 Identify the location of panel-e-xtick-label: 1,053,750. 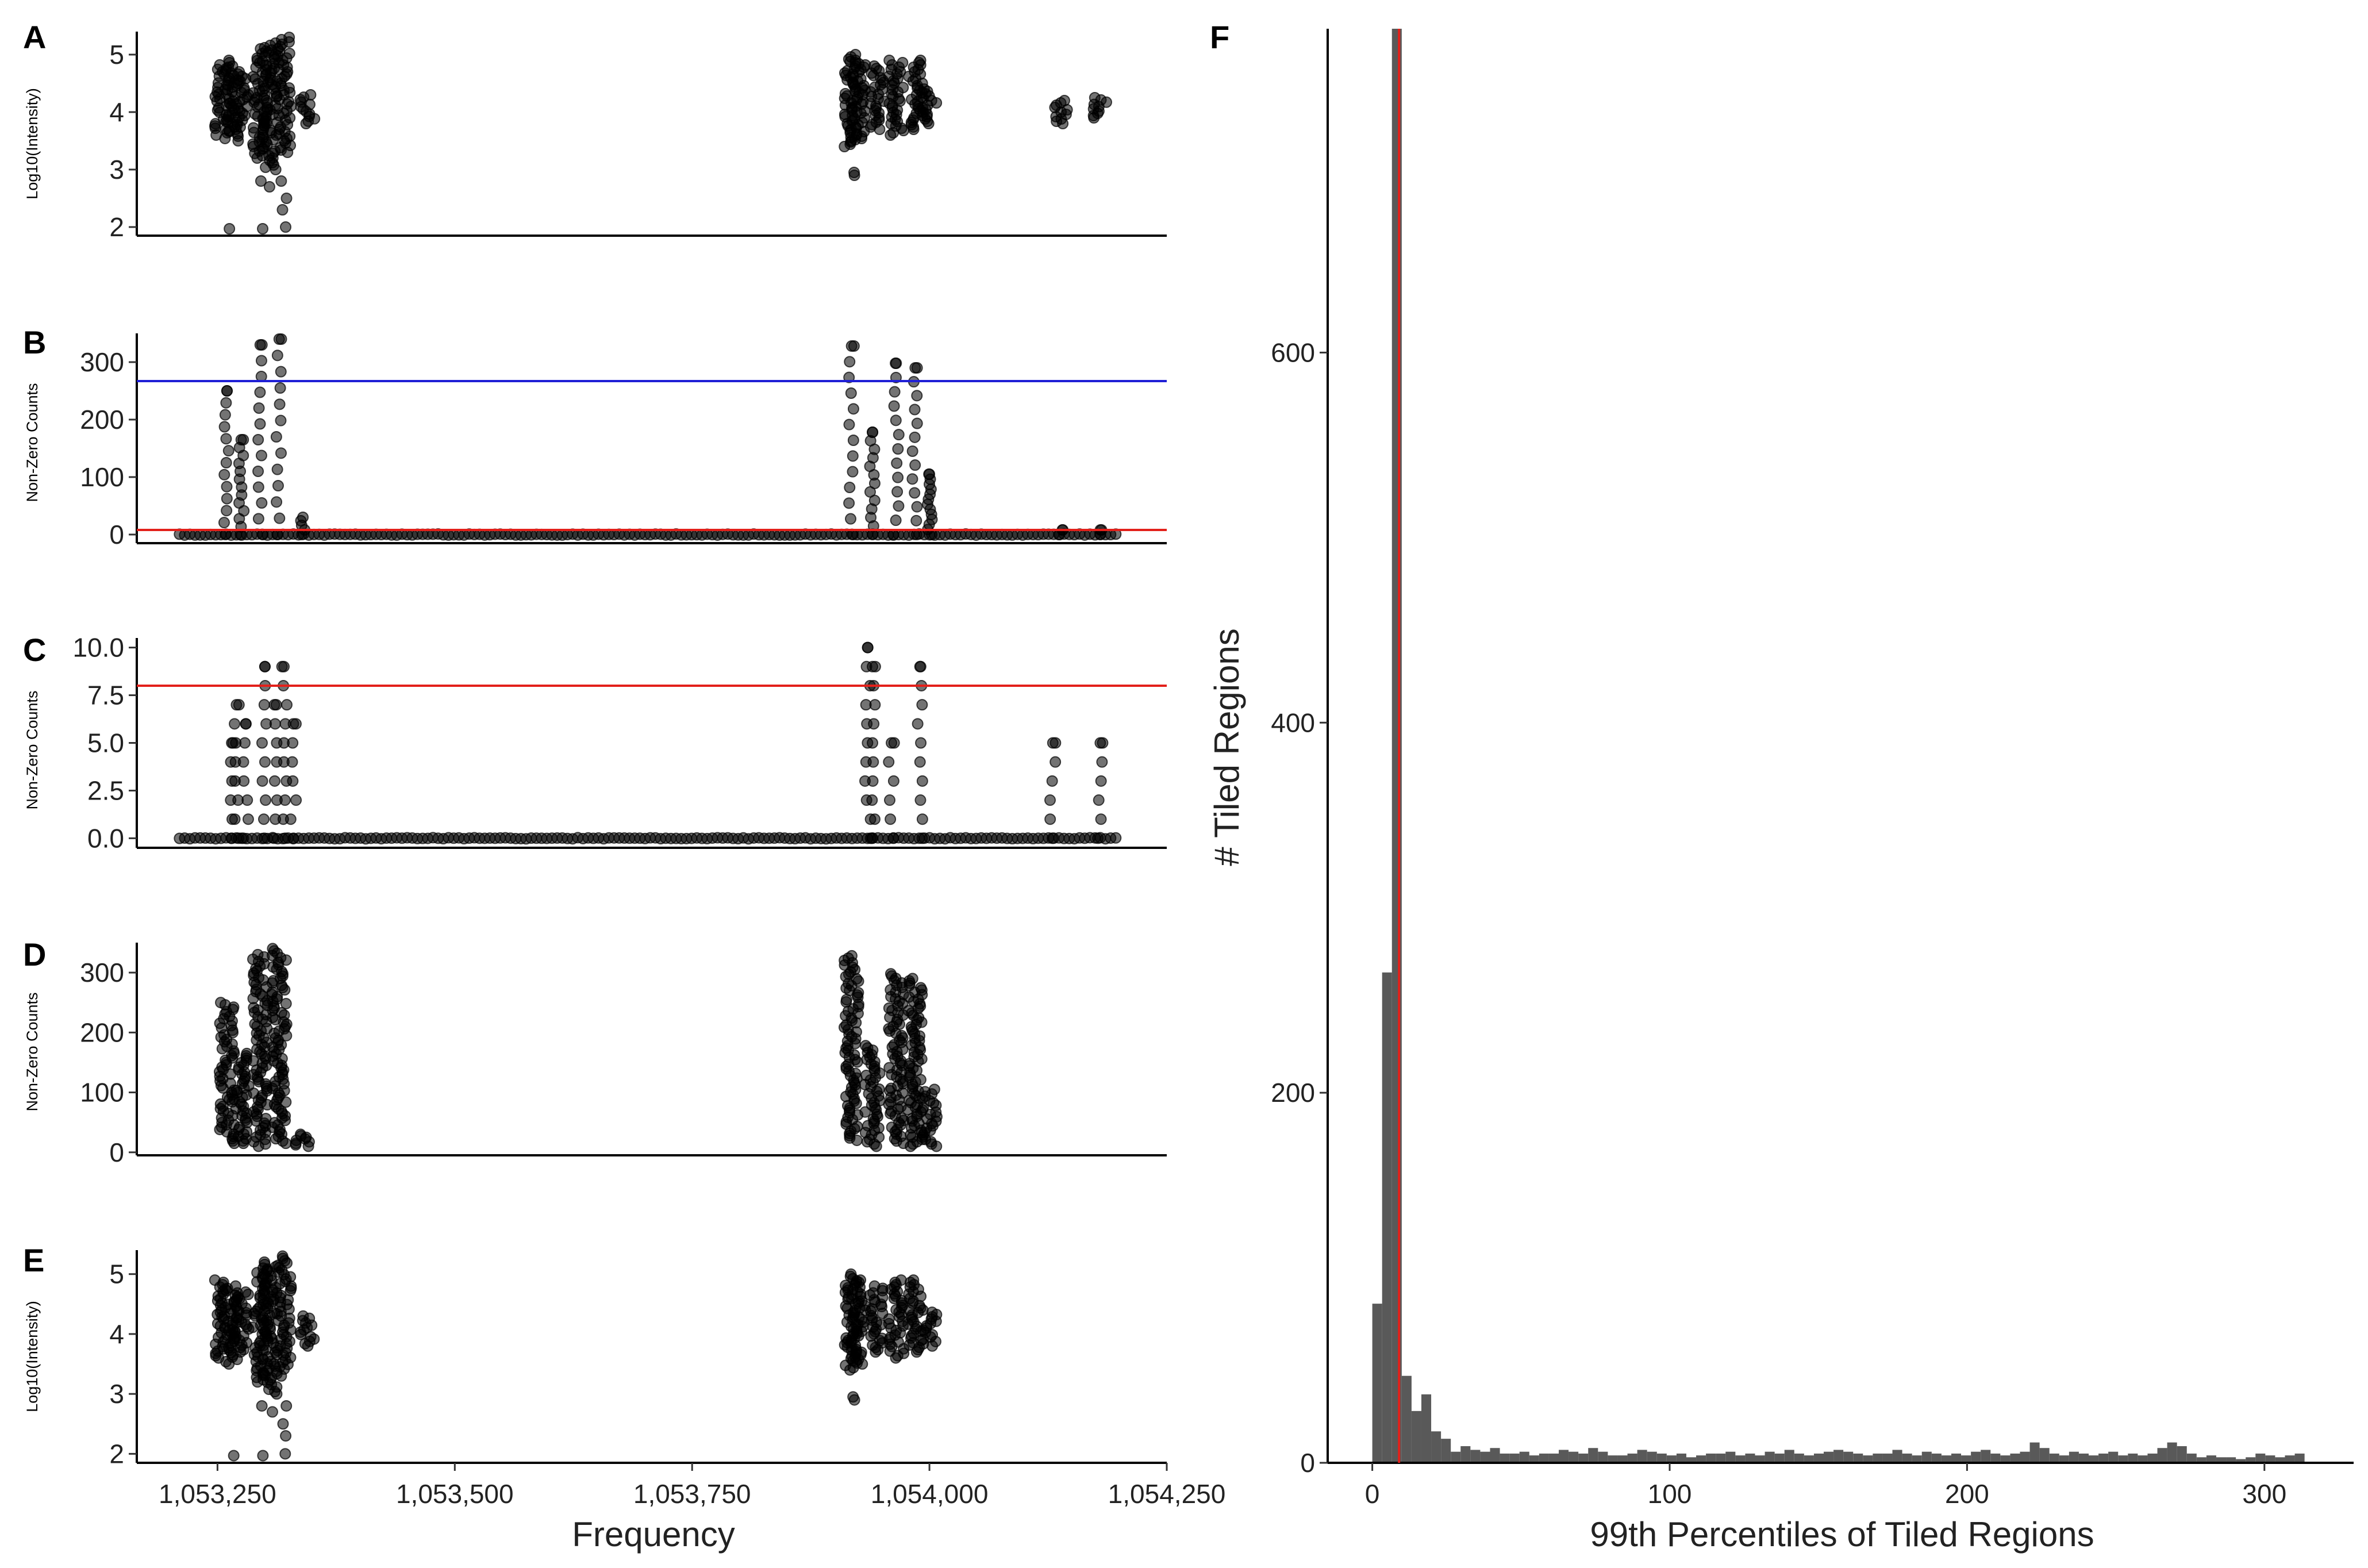
(692, 1494).